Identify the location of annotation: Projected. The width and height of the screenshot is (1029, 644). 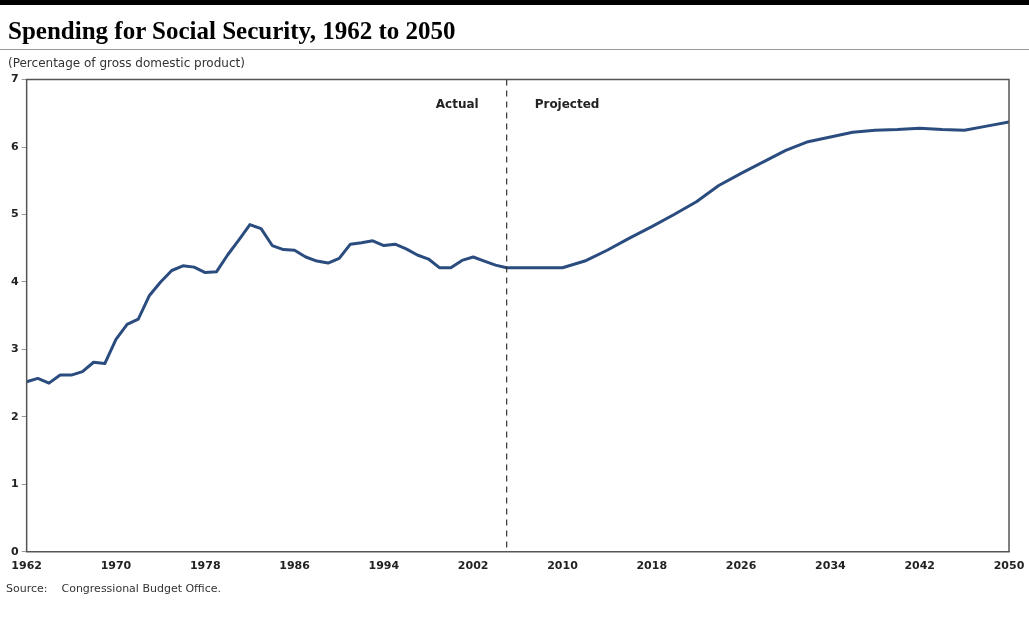
(567, 103).